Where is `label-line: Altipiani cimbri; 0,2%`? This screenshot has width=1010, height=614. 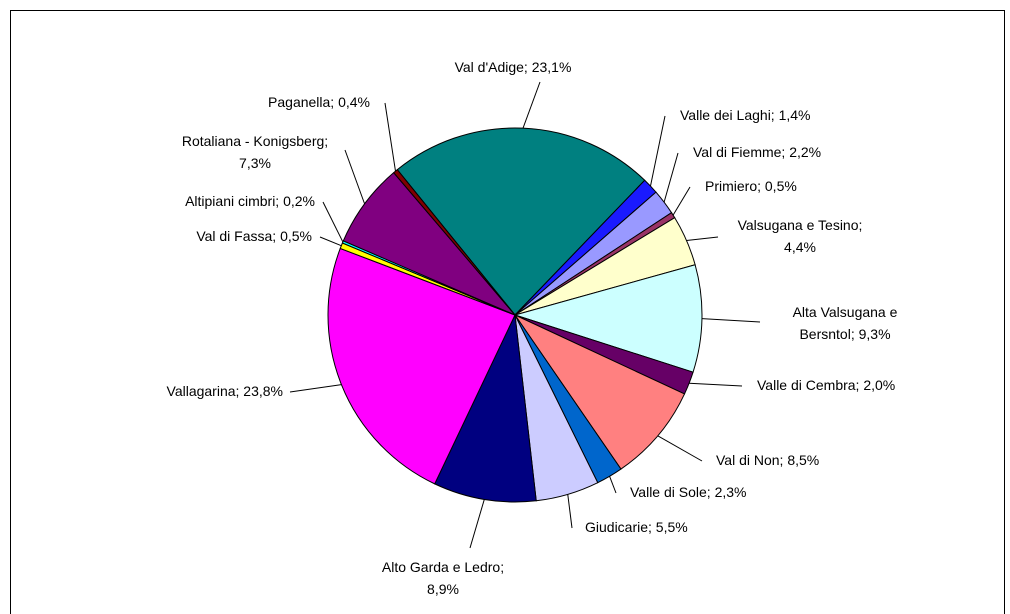
label-line: Altipiani cimbri; 0,2% is located at coordinates (250, 201).